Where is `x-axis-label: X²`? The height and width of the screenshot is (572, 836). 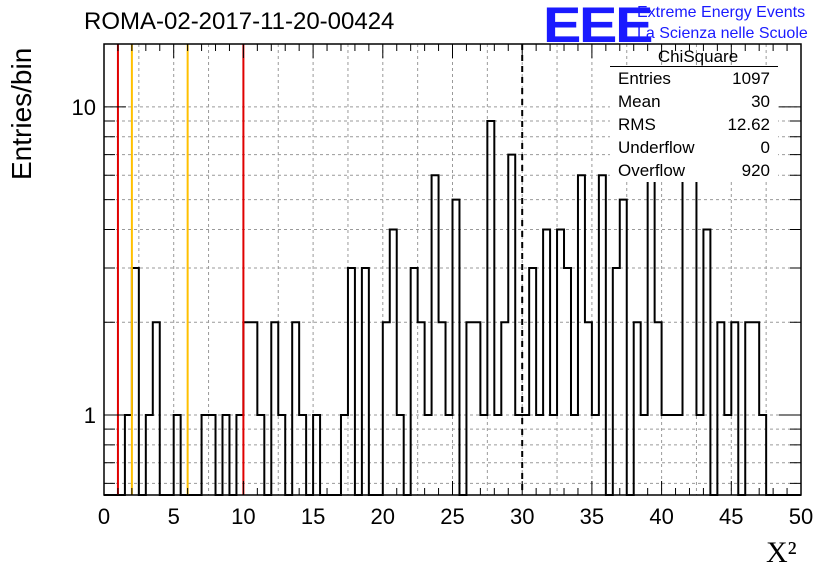
x-axis-label: X² is located at coordinates (781, 552).